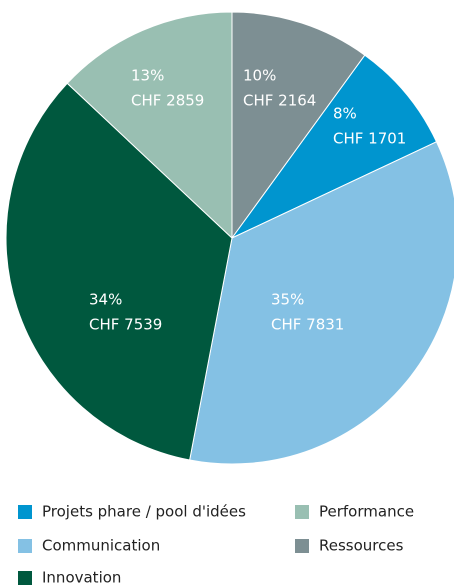 The width and height of the screenshot is (454, 587). Describe the element at coordinates (366, 512) in the screenshot. I see `legend-label: Performance` at that location.